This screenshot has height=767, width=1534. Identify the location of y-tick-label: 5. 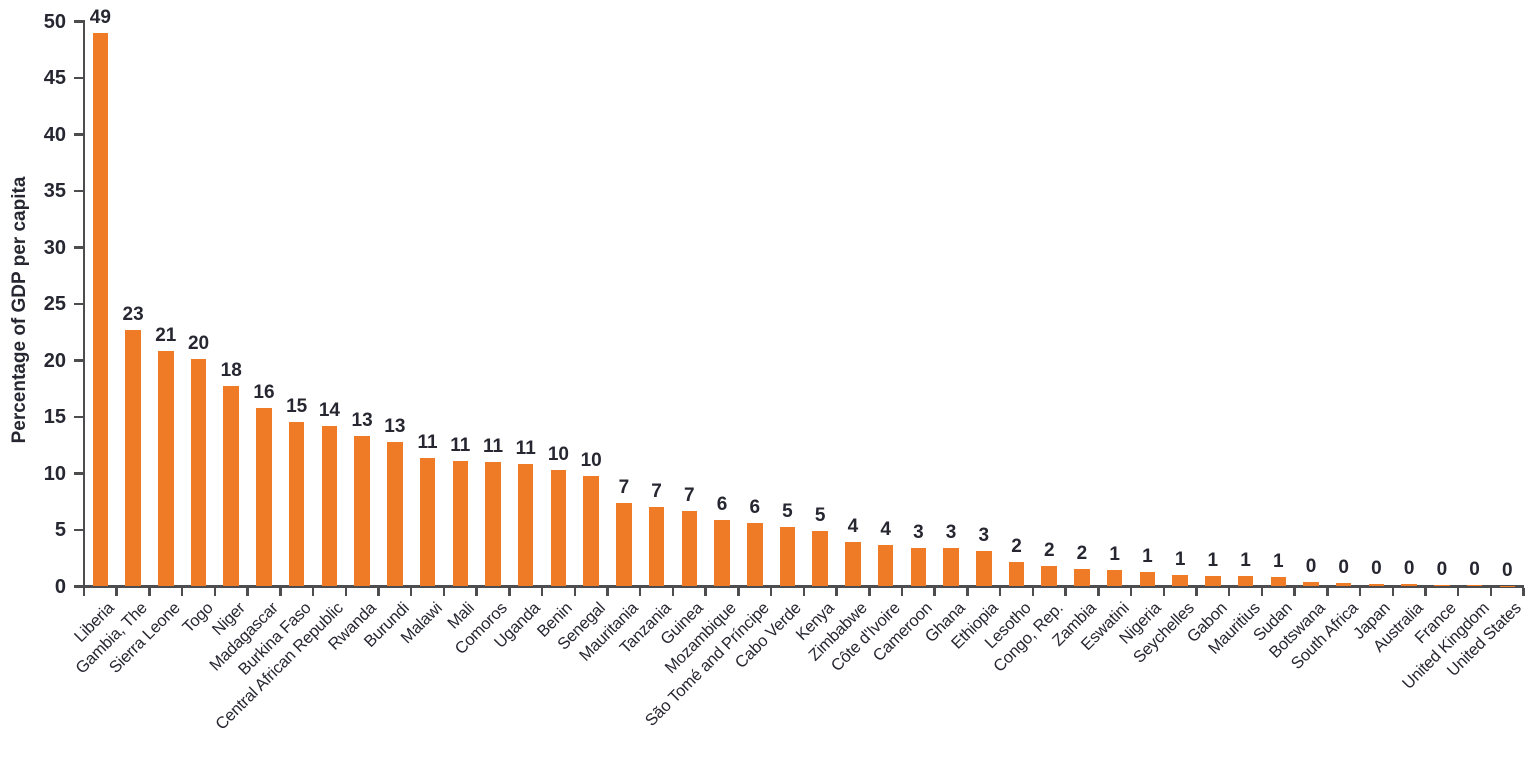
(60, 530).